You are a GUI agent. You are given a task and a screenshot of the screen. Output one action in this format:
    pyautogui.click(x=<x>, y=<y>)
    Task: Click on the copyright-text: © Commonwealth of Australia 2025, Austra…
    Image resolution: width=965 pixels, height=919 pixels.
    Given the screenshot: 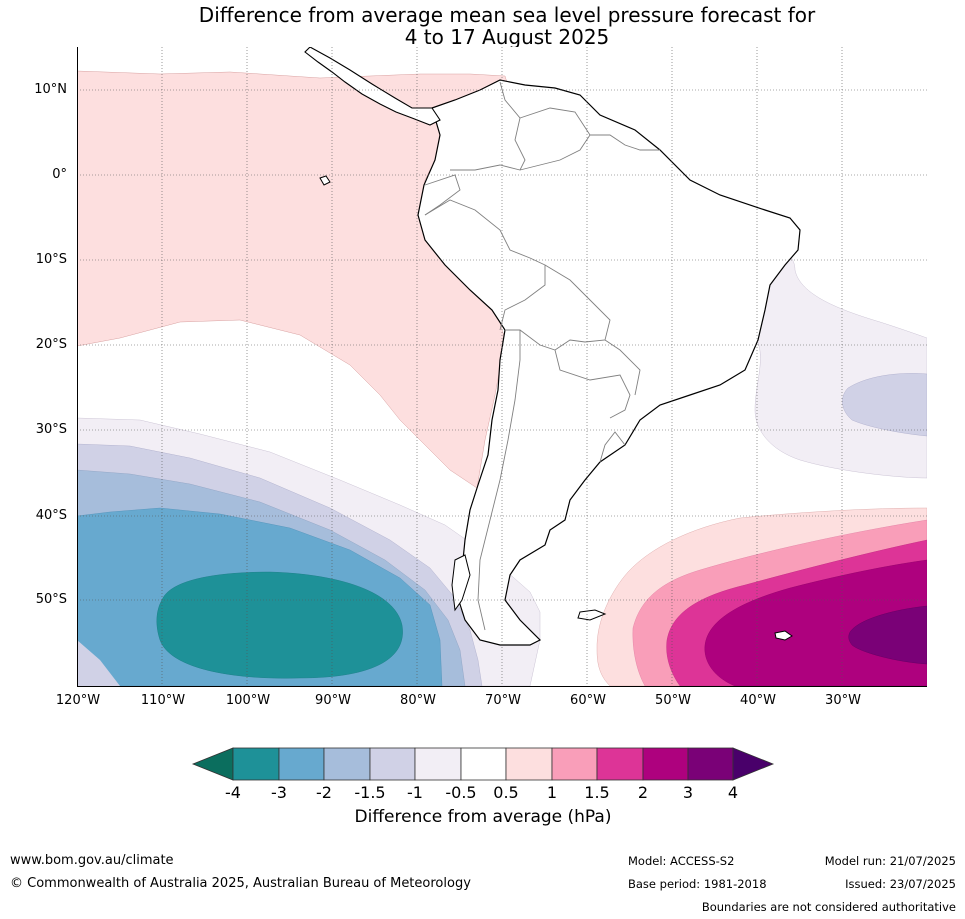 What is the action you would take?
    pyautogui.click(x=240, y=883)
    